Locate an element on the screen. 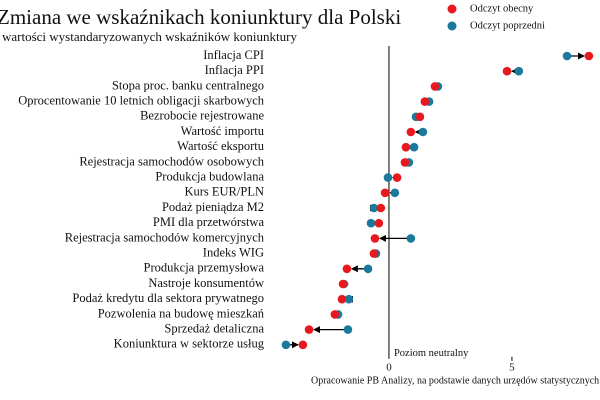  y-tick-label: Rejestracja samochodów osobowych is located at coordinates (171, 161).